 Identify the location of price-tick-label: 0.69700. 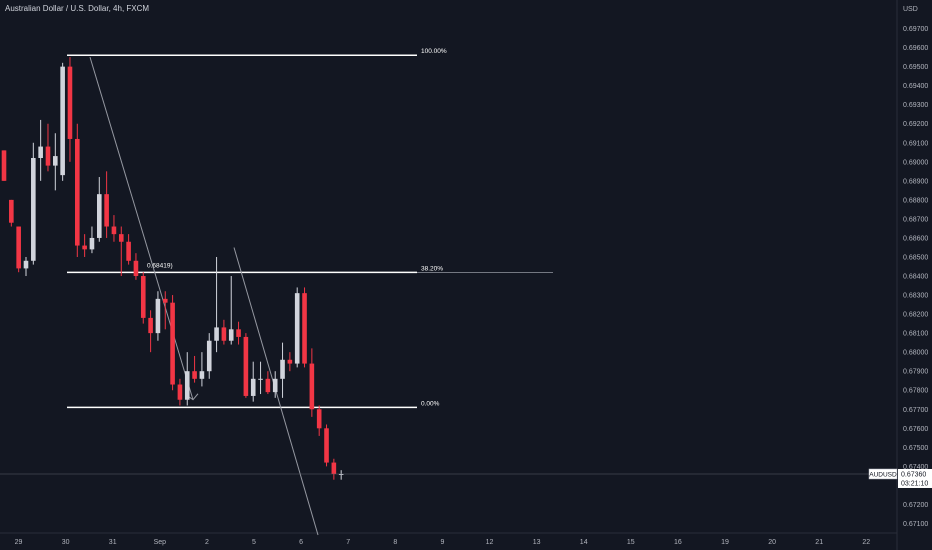
(915, 29).